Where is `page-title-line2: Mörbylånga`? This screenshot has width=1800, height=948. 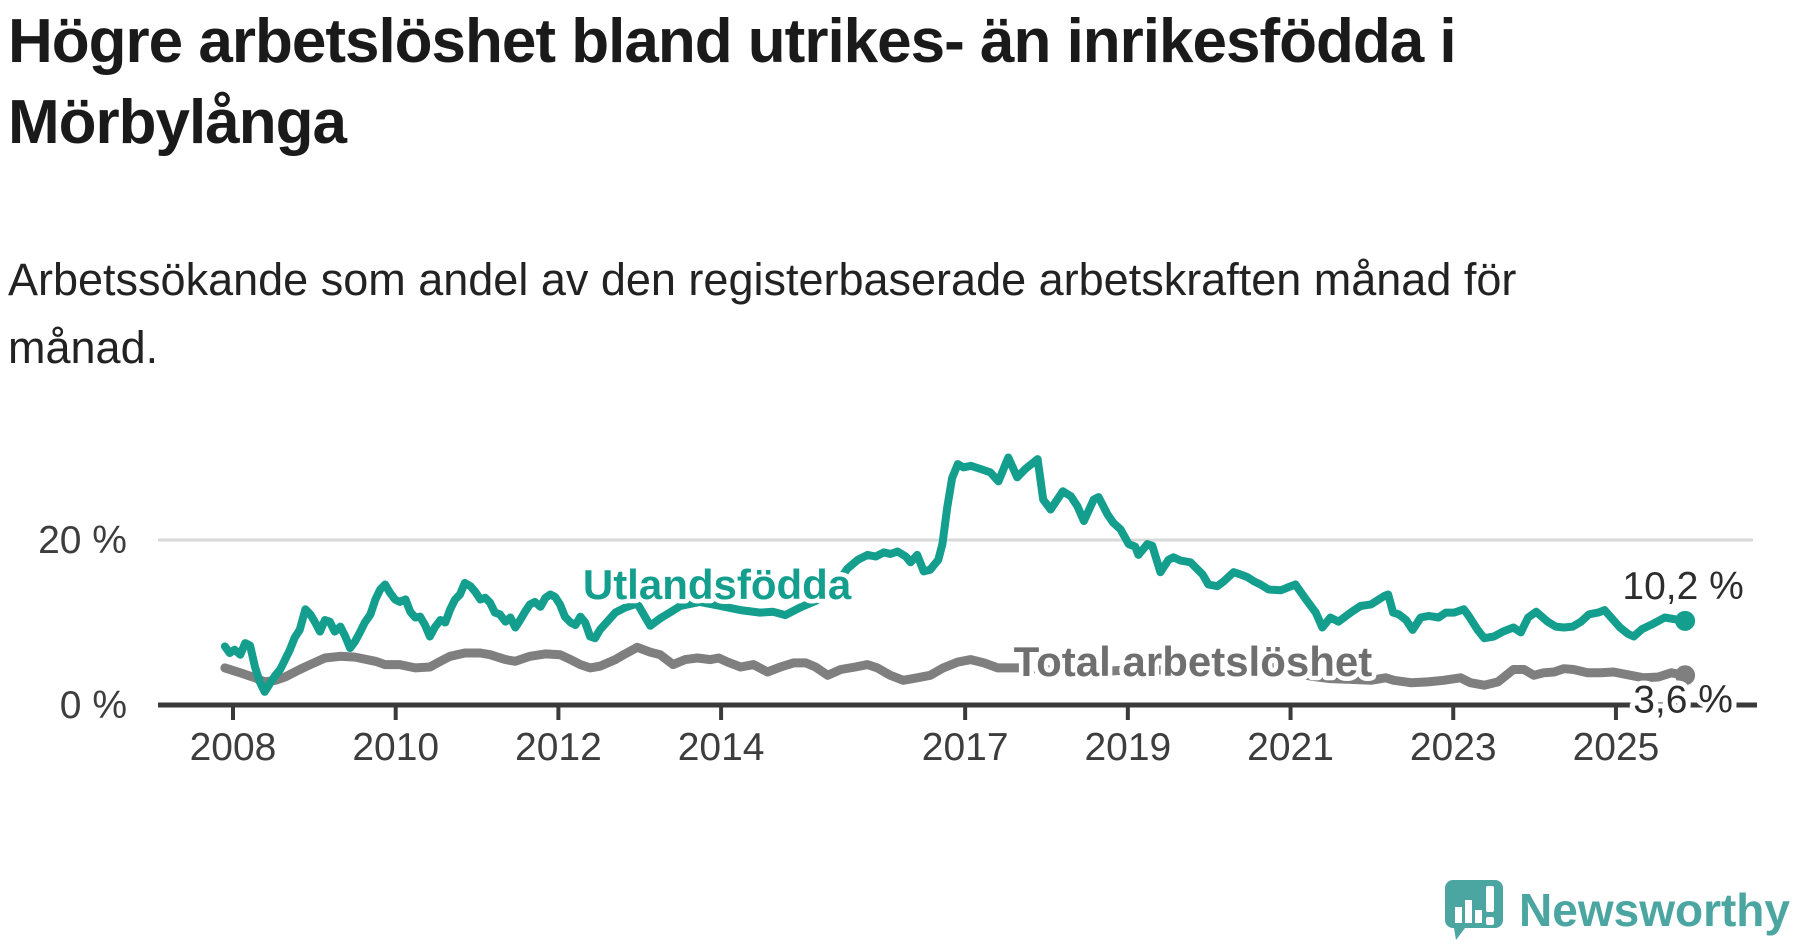
page-title-line2: Mörbylånga is located at coordinates (177, 122).